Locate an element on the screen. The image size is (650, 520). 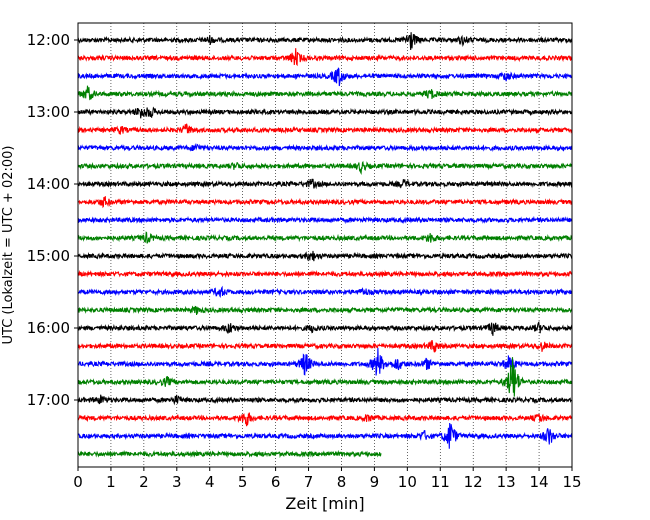
y-axis-ticks: 12:00 13:00 14:00 15:00 16:00 17:00 is located at coordinates (52, 220).